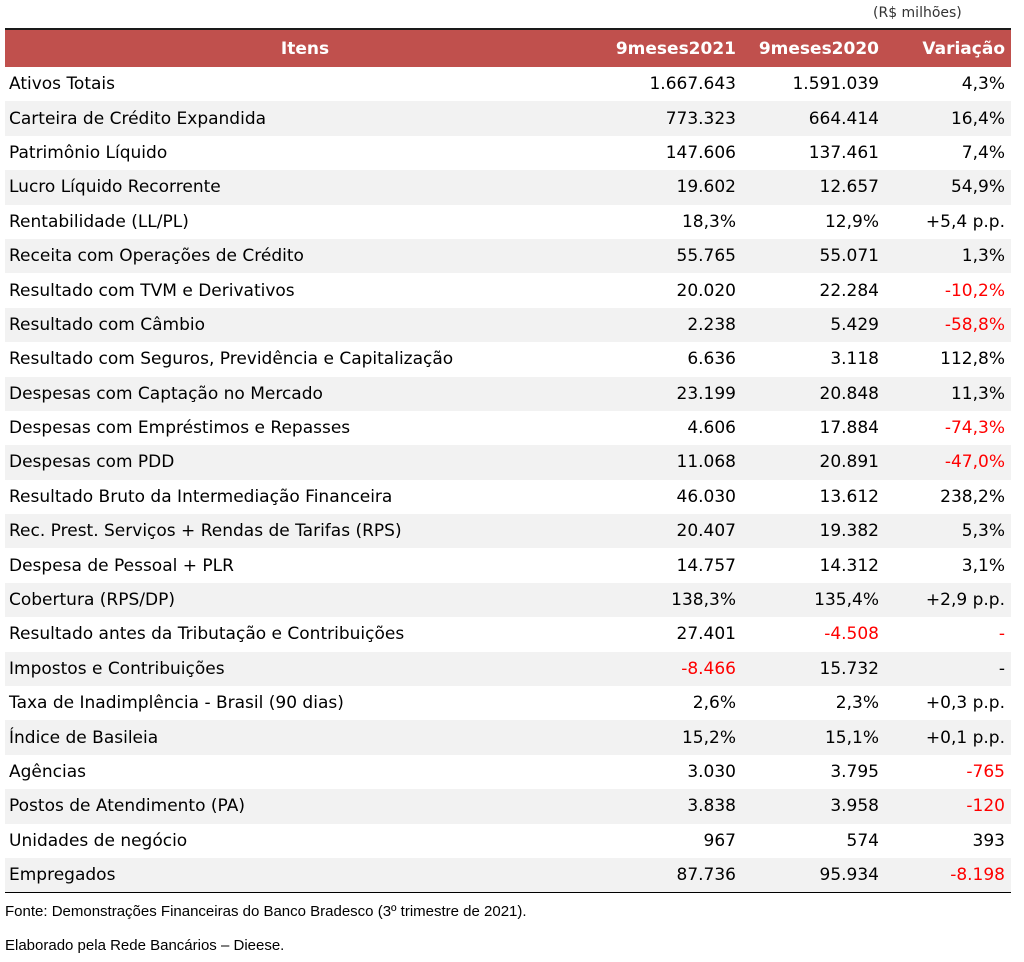 The width and height of the screenshot is (1024, 962). I want to click on table-row: Agências 3.030 3.795 -765, so click(508, 772).